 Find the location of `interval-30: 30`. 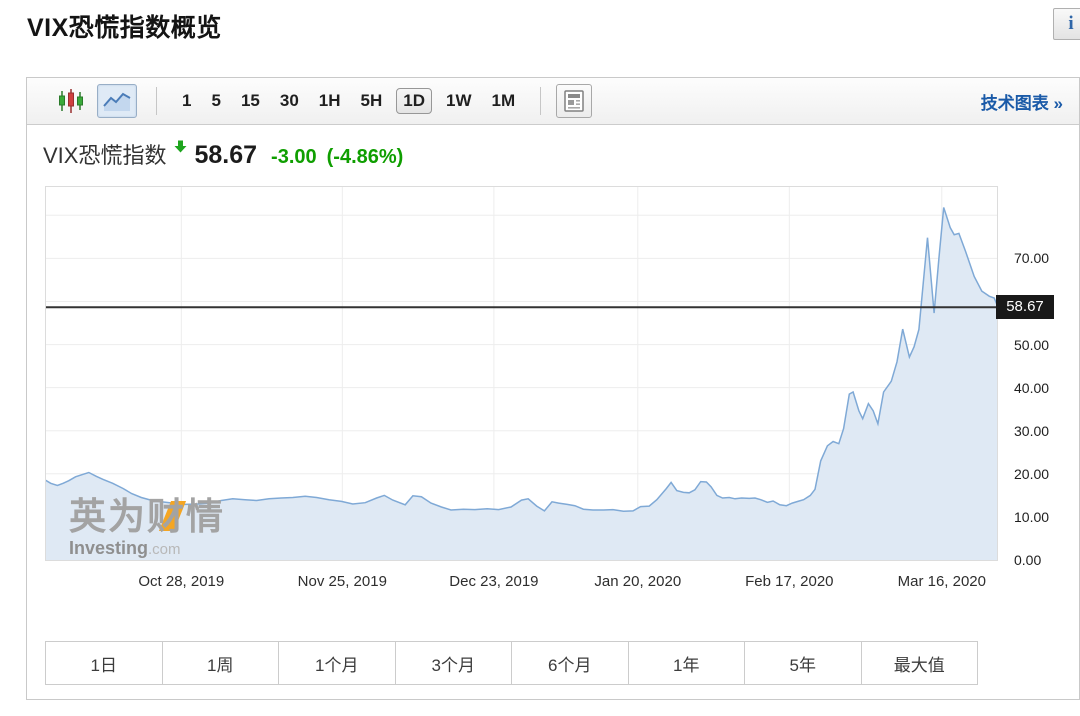

interval-30: 30 is located at coordinates (289, 100).